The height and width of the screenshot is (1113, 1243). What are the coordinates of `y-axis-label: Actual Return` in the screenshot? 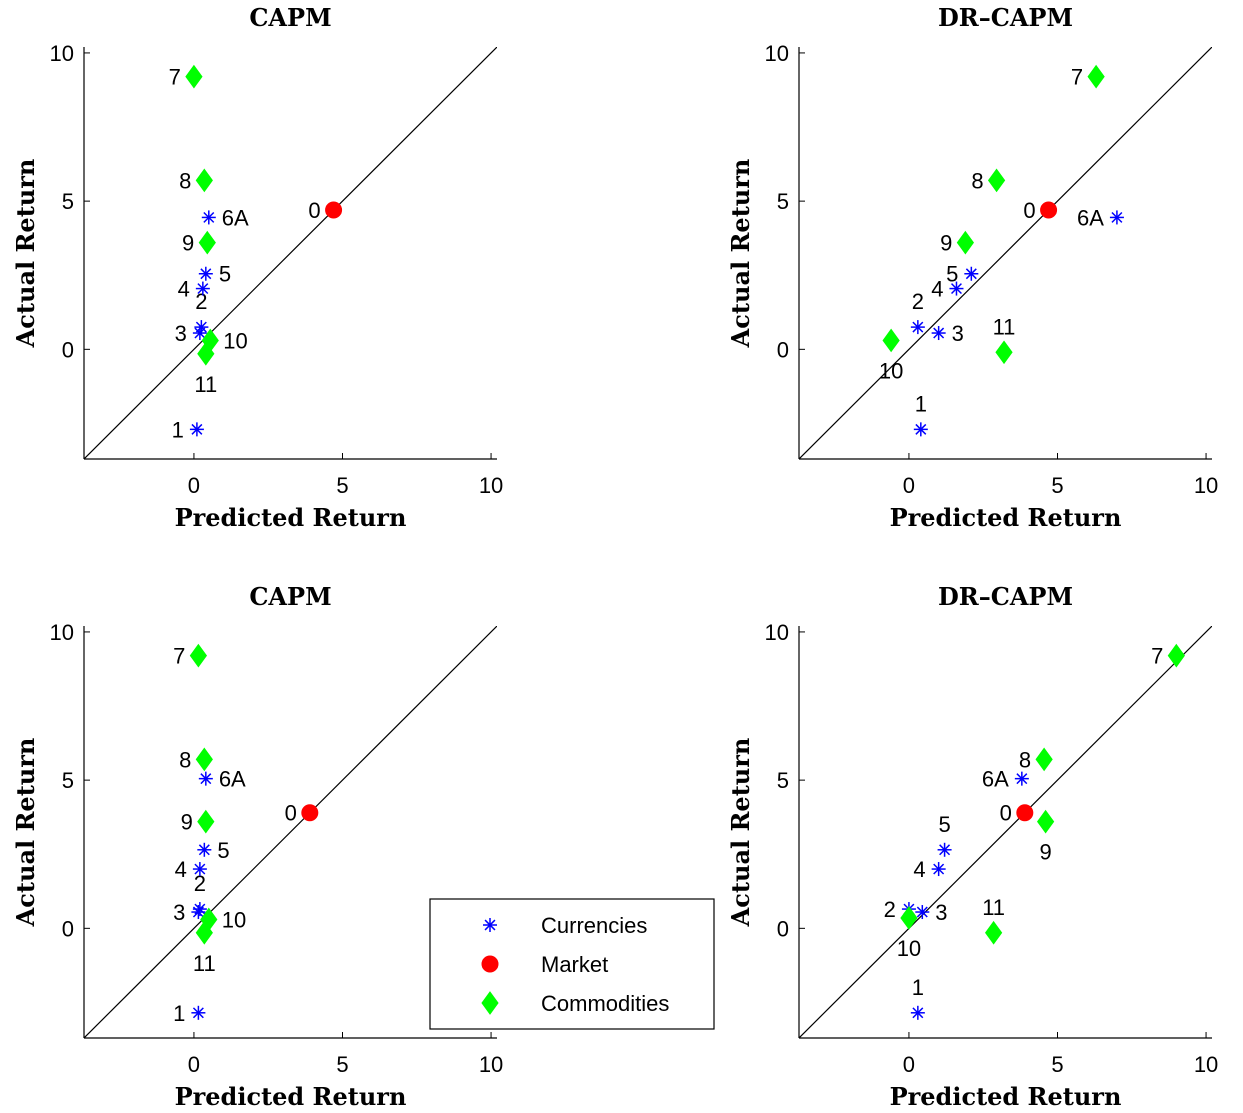 It's located at (25, 833).